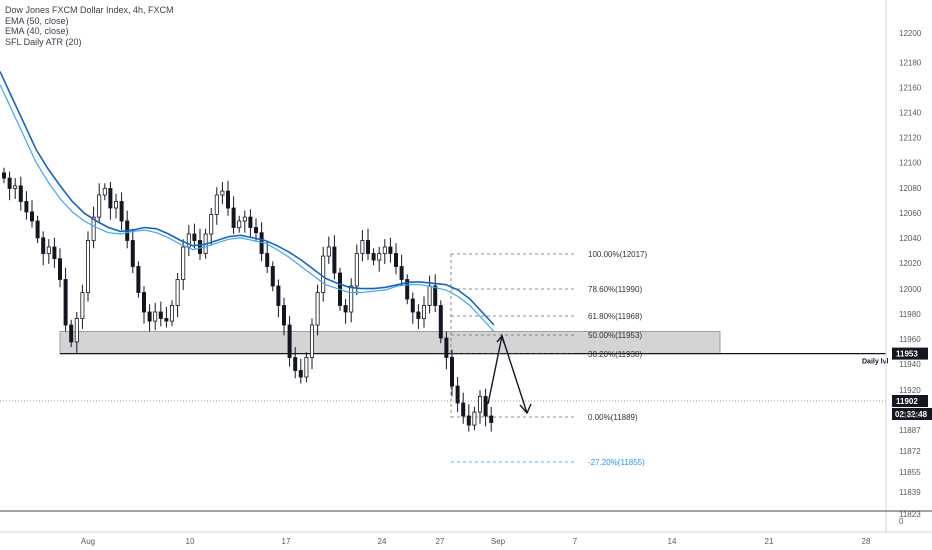 The width and height of the screenshot is (932, 550). I want to click on y-tick-label: 12180, so click(910, 63).